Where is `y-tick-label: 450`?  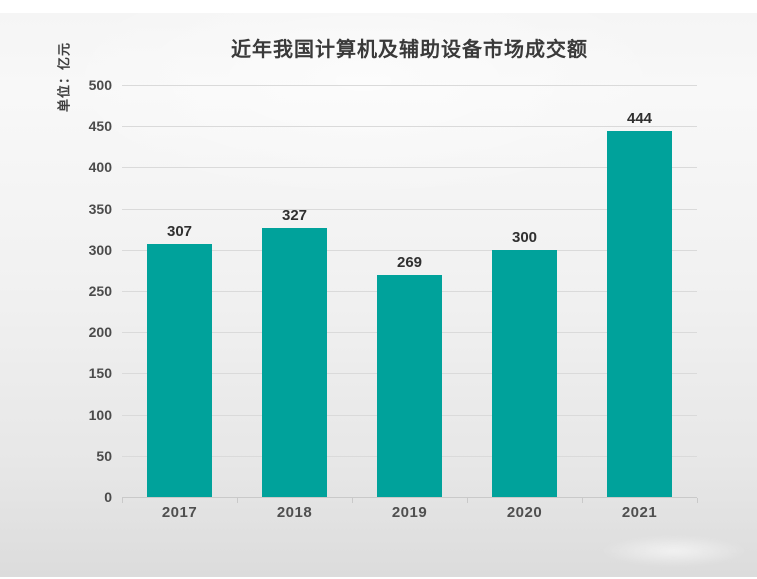 y-tick-label: 450 is located at coordinates (100, 126).